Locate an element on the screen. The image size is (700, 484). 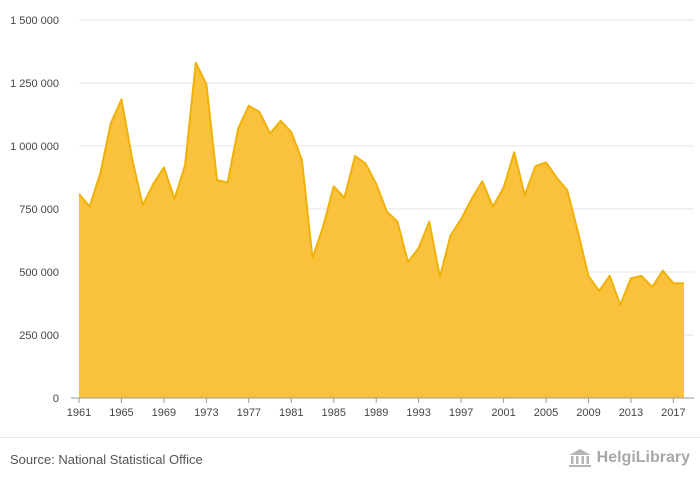
x-tick-label: 1981 is located at coordinates (291, 413).